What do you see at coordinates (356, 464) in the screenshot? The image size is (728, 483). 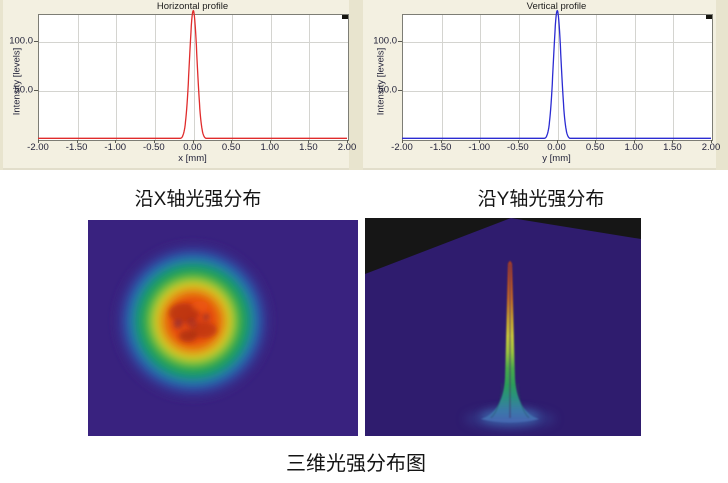 I see `caption-3d-distribution: 三维光强分布图` at bounding box center [356, 464].